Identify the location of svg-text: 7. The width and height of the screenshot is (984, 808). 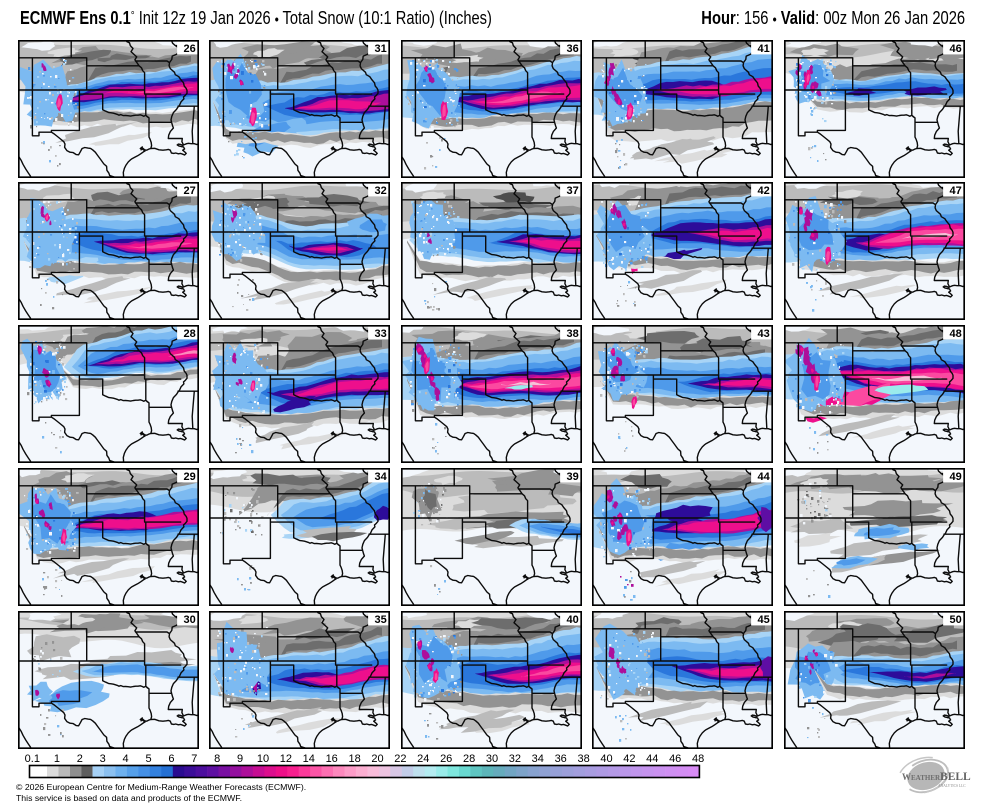
(194, 759).